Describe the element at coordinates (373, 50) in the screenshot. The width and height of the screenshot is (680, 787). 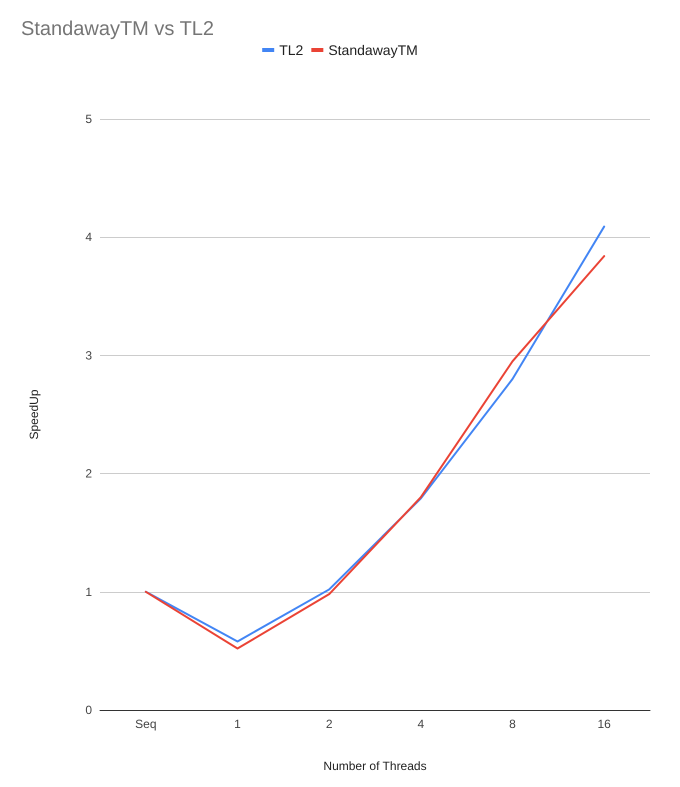
I see `legend-label: StandawayTM` at that location.